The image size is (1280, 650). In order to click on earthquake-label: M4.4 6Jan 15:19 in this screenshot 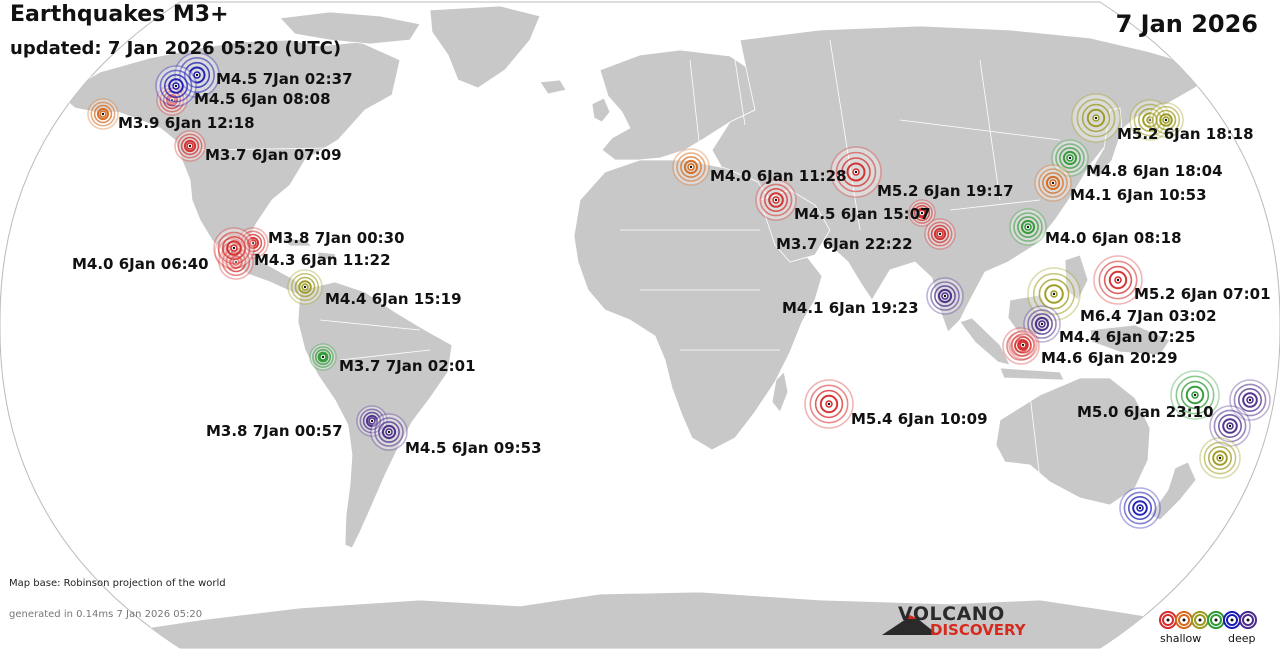, I will do `click(393, 299)`.